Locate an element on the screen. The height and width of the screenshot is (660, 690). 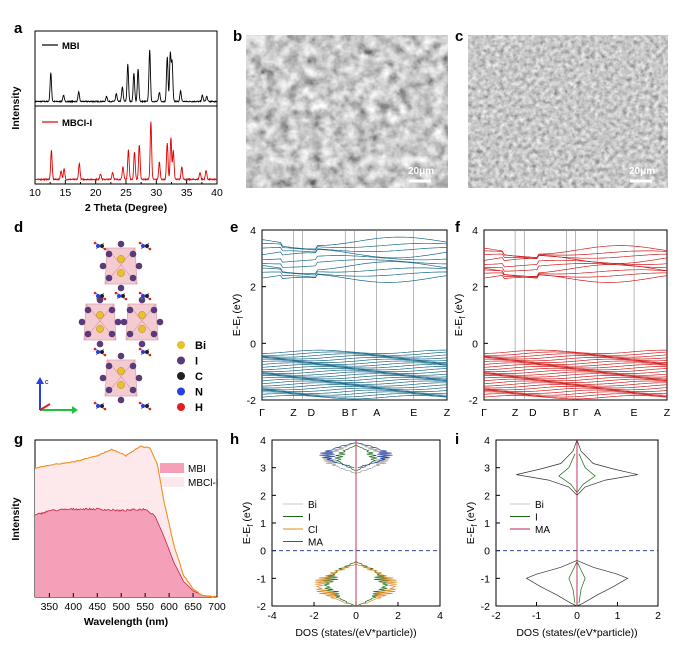
x-tick-label: 350 is located at coordinates (50, 607).